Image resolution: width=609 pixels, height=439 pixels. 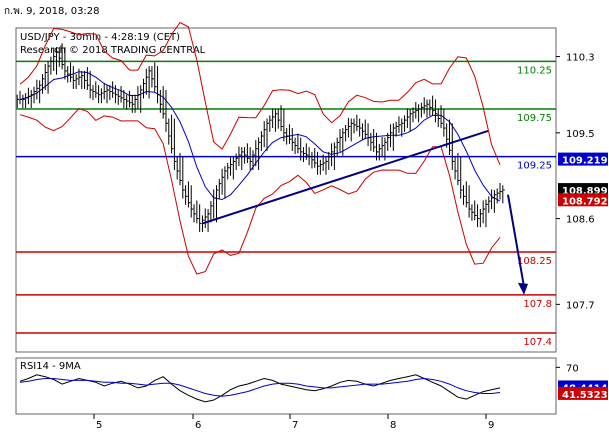 What do you see at coordinates (580, 58) in the screenshot?
I see `y-tick-label: 110.3` at bounding box center [580, 58].